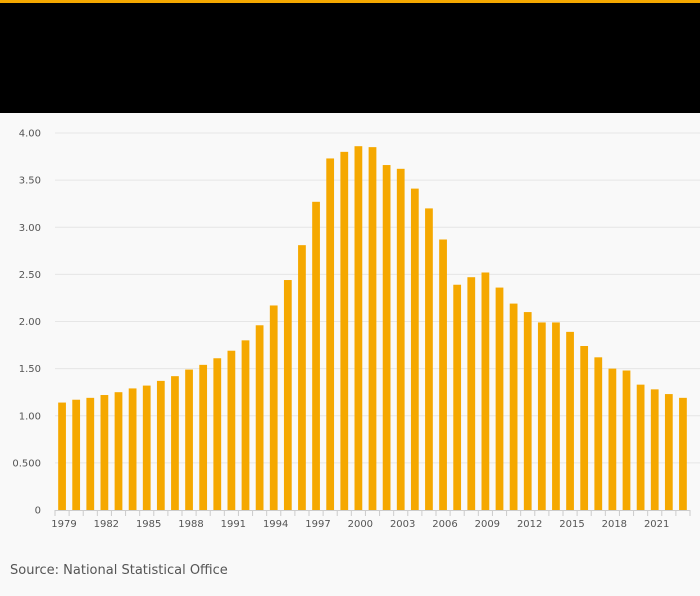 Image resolution: width=700 pixels, height=596 pixels. I want to click on x-tick-label: 1994, so click(275, 524).